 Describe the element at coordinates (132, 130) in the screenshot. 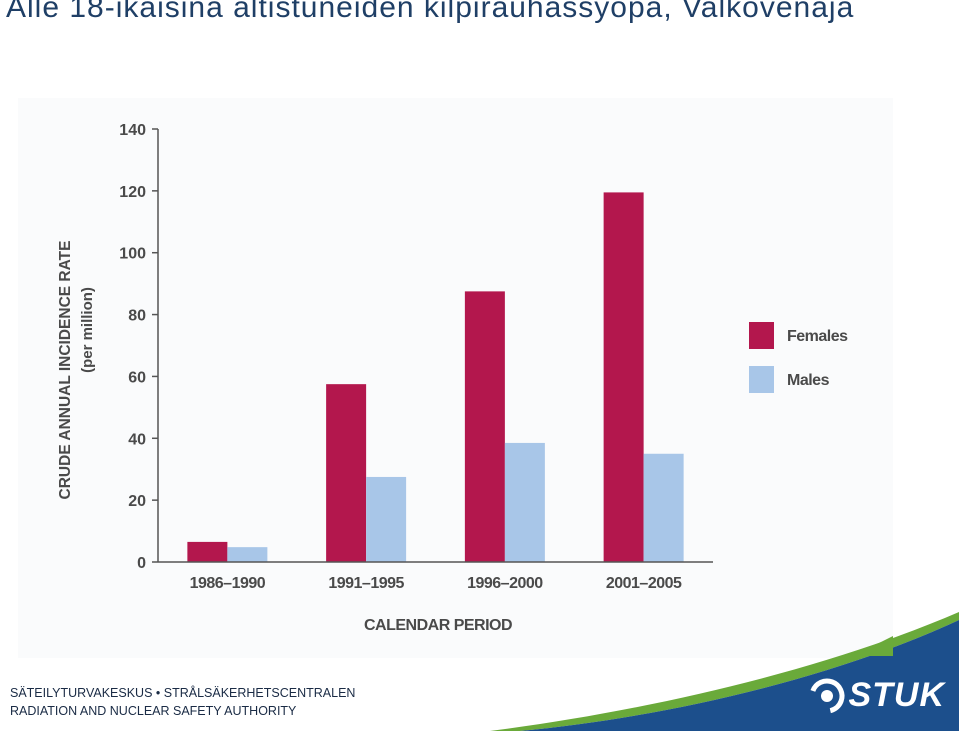

I see `y-tick-label: 140` at that location.